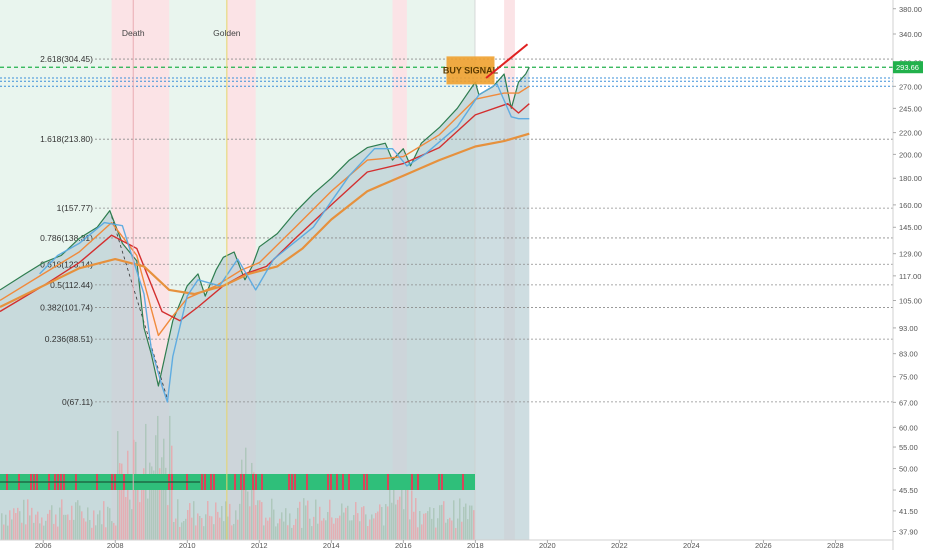 The image size is (932, 550). Describe the element at coordinates (910, 154) in the screenshot. I see `y-tick-label: 200.00` at that location.